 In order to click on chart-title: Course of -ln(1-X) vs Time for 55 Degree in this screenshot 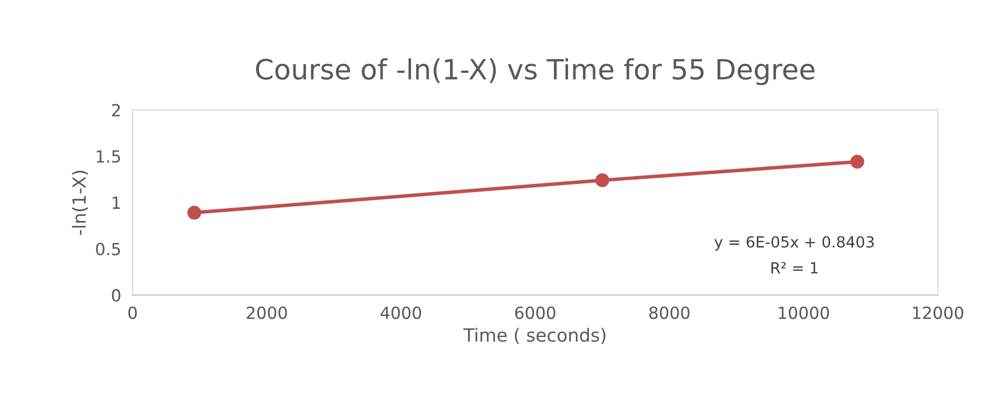, I will do `click(535, 72)`.